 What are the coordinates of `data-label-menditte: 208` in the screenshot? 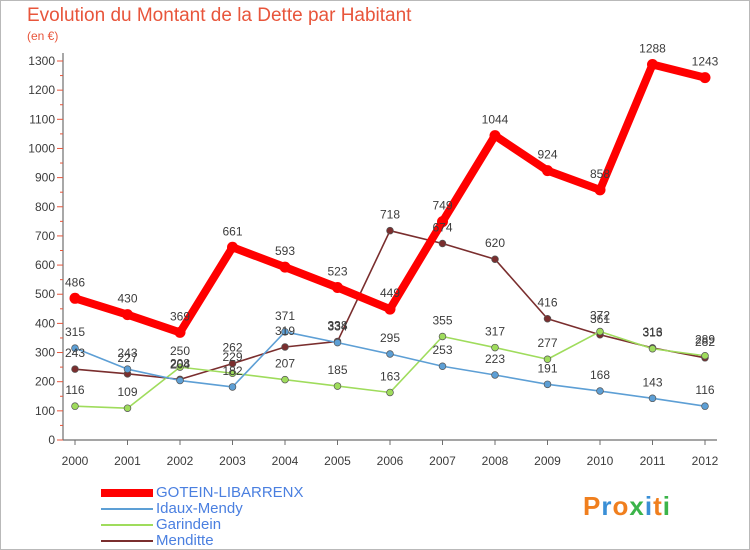 It's located at (180, 363).